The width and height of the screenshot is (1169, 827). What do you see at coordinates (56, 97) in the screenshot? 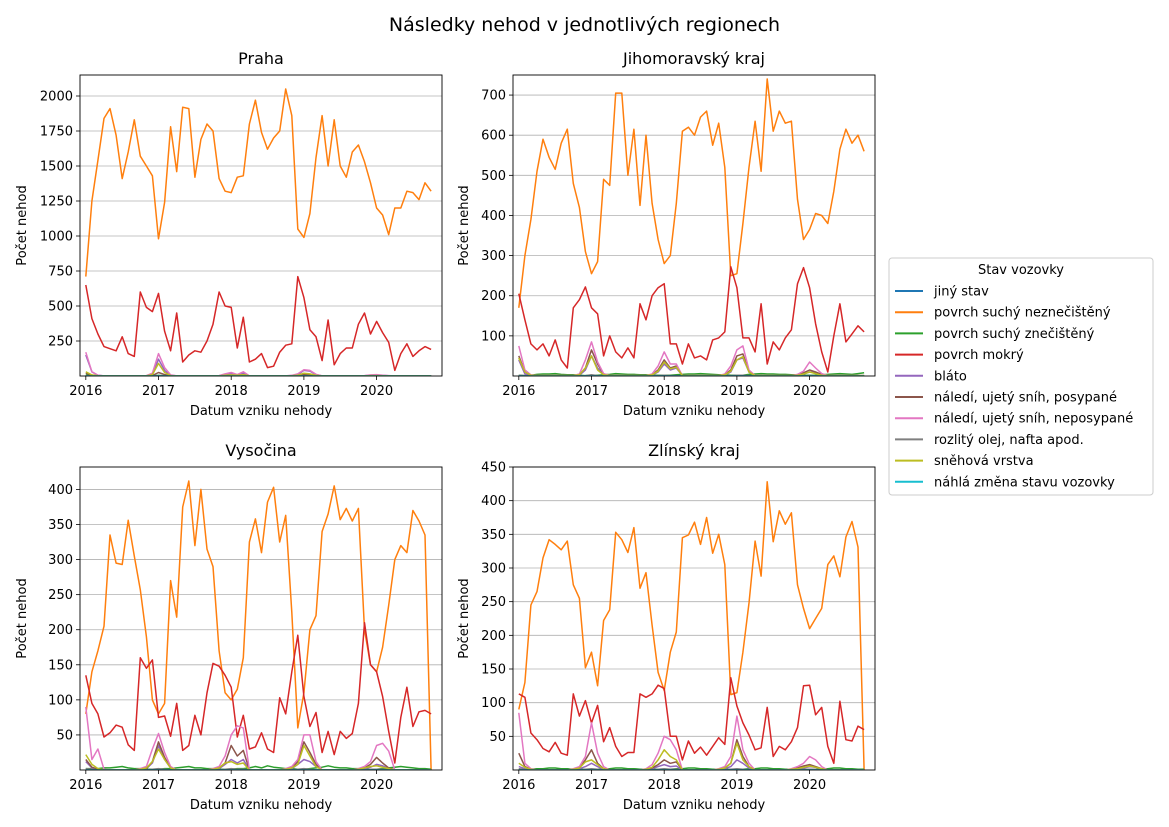
I see `y-tick-label: 2000` at bounding box center [56, 97].